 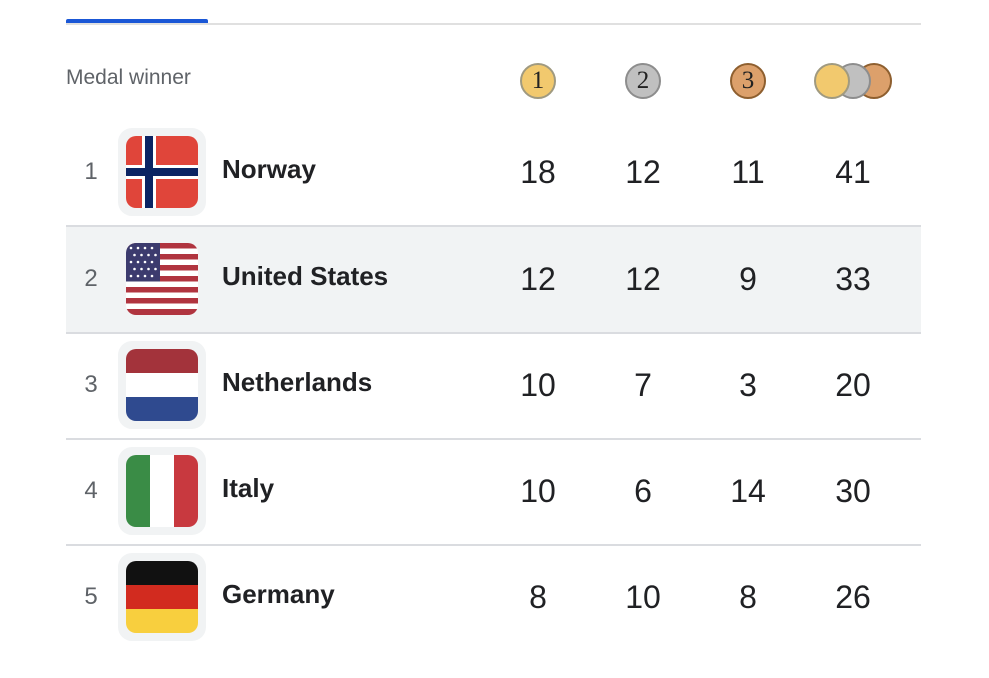 What do you see at coordinates (137, 21) in the screenshot?
I see `active-tab-indicator` at bounding box center [137, 21].